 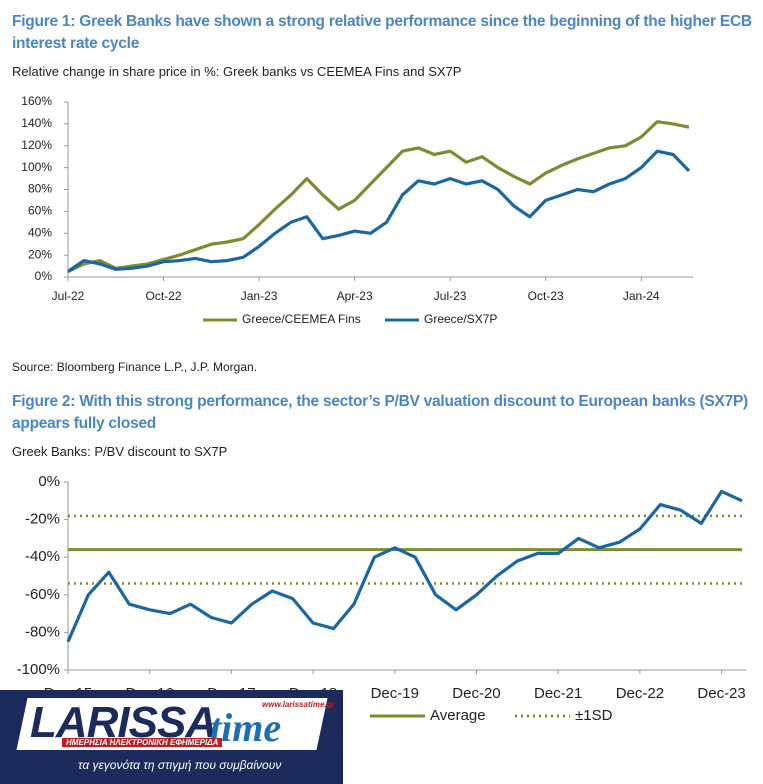 I want to click on x-tick-label: Dec-21, so click(x=558, y=693).